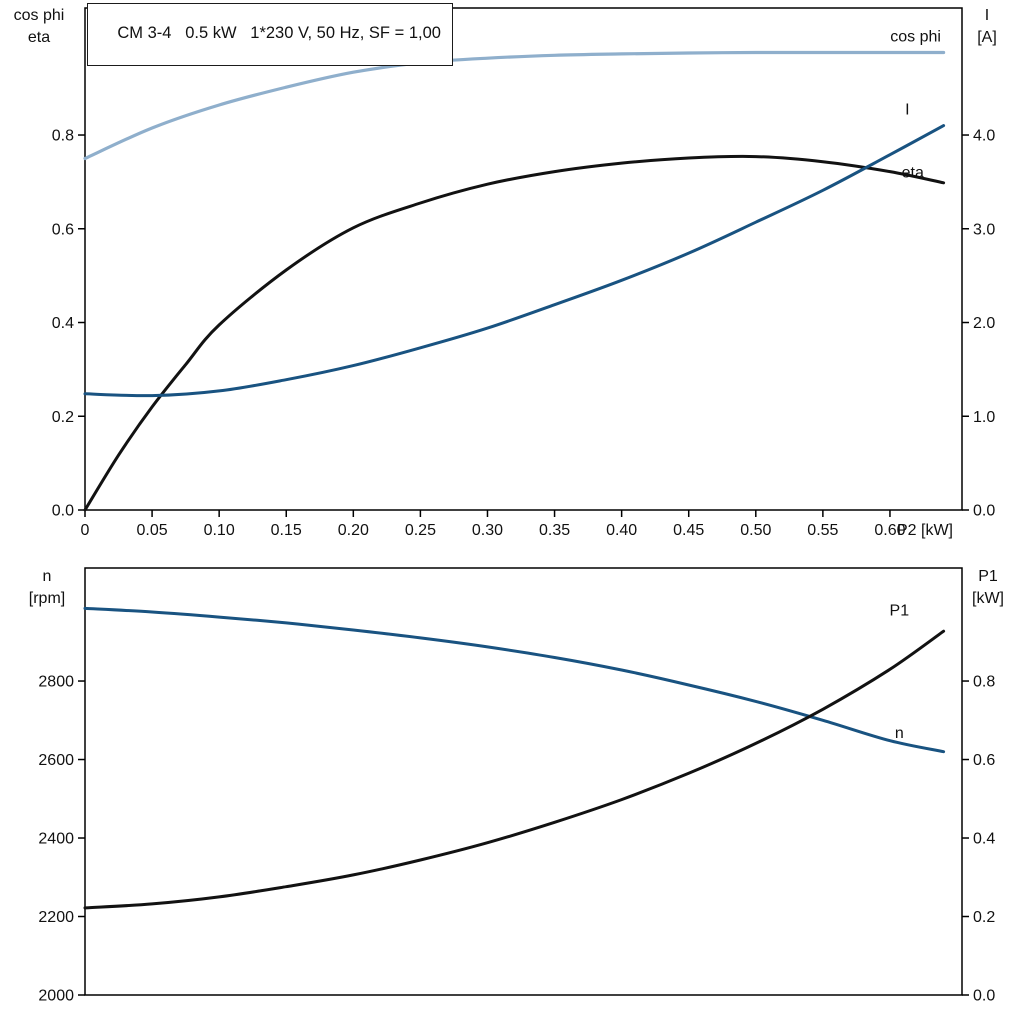 This screenshot has height=1024, width=1024. What do you see at coordinates (47, 576) in the screenshot?
I see `left-axis-title-line1: n` at bounding box center [47, 576].